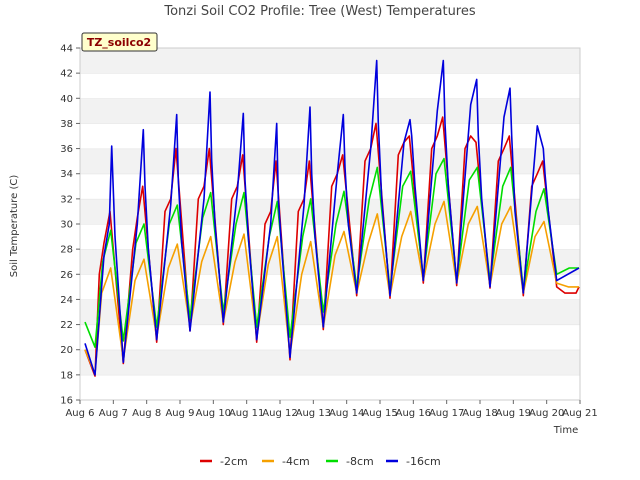  I want to click on legend-label: -8cm, so click(360, 461).